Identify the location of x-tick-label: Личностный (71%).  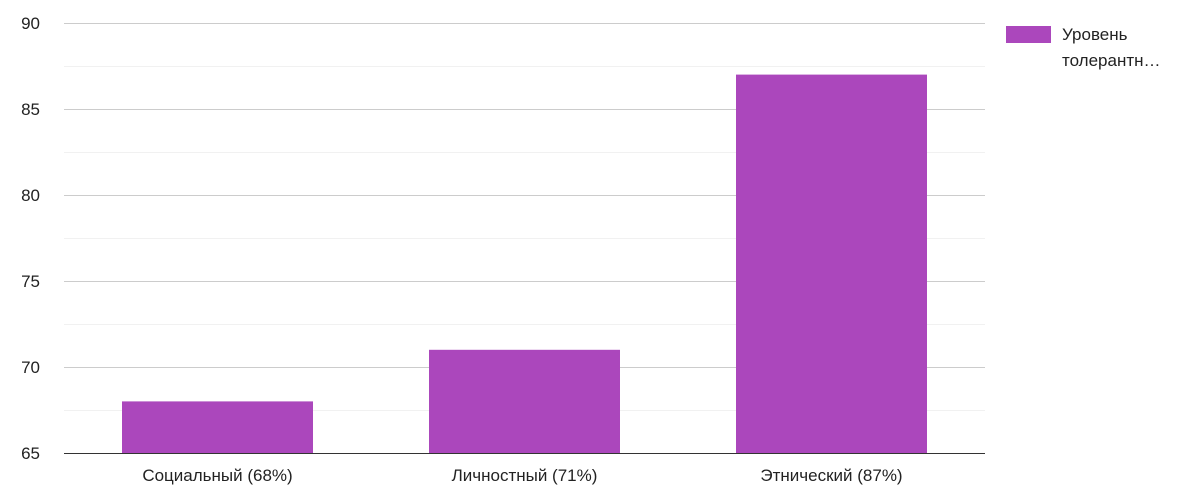
(525, 475).